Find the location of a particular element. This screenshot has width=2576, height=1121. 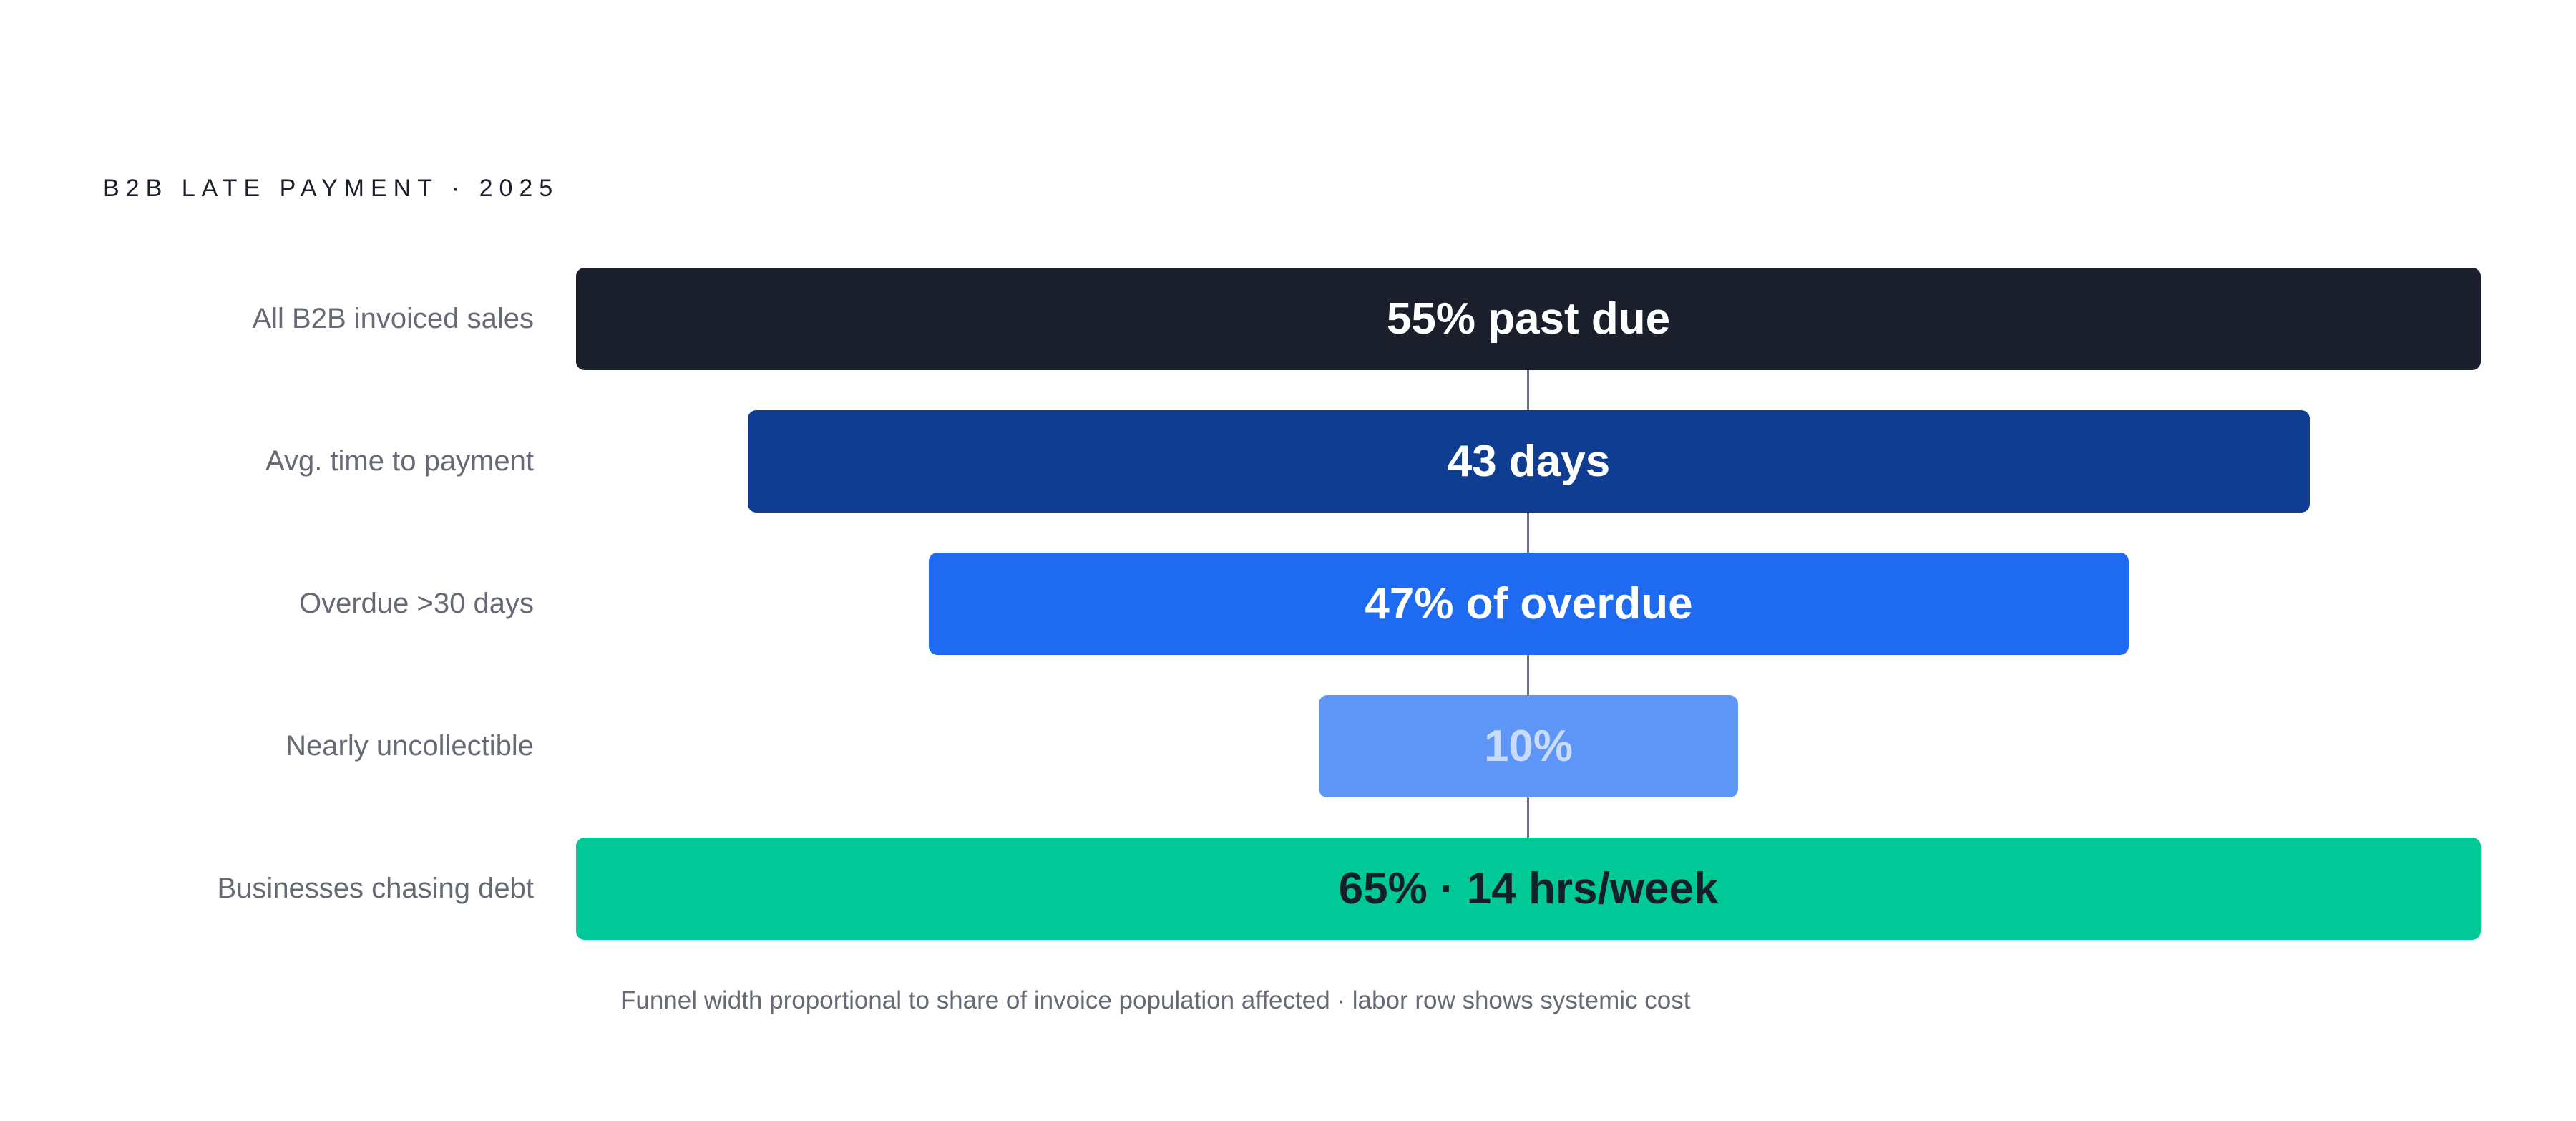

chart-title: B2B LATE PAYMENT · 2025 is located at coordinates (331, 188).